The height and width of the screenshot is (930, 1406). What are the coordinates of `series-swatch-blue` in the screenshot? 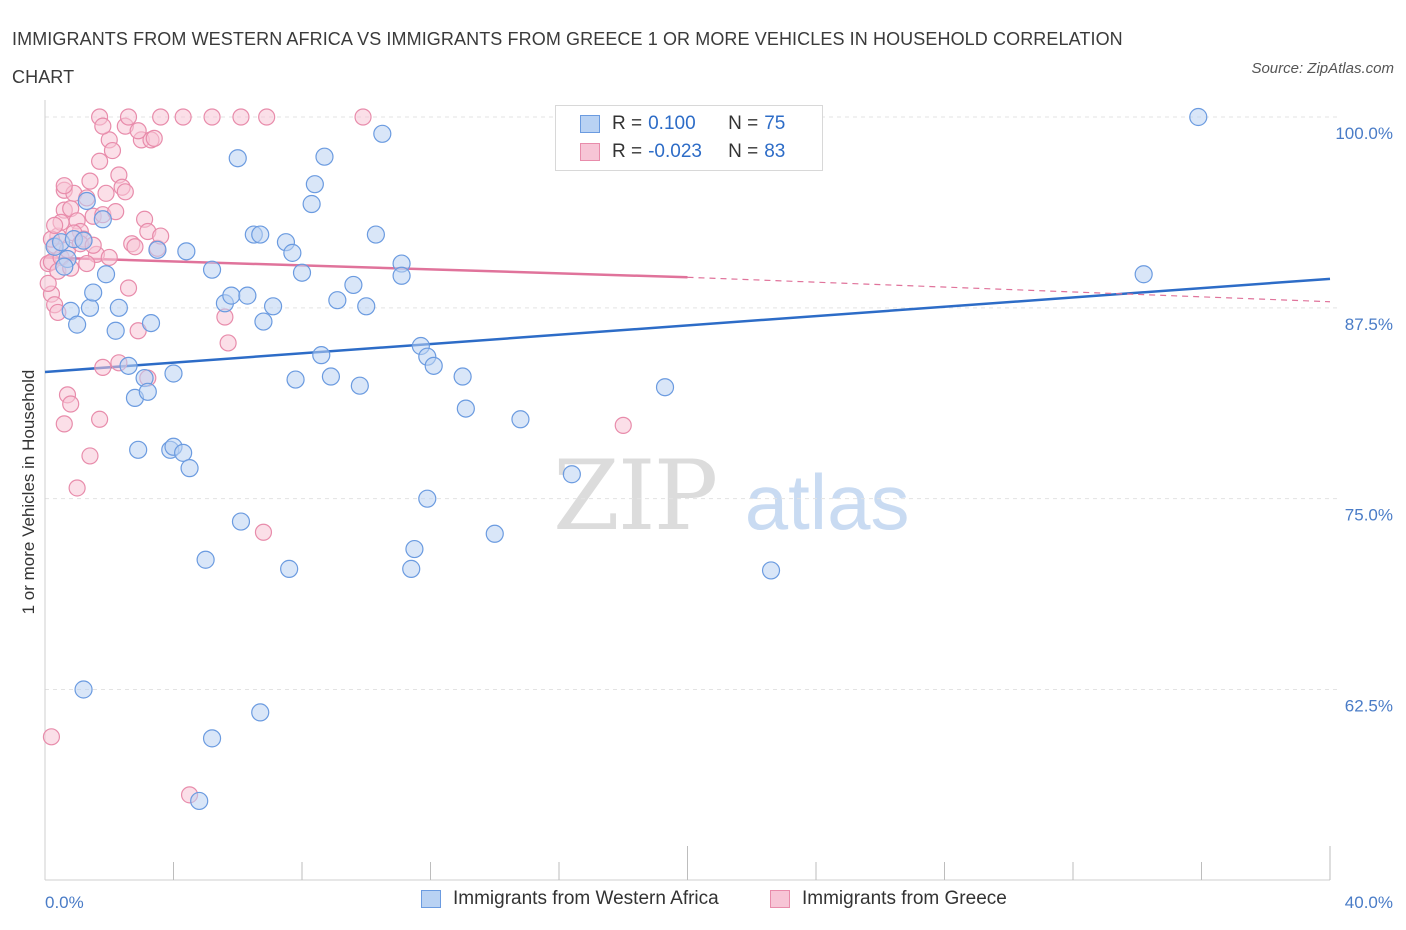 It's located at (431, 899).